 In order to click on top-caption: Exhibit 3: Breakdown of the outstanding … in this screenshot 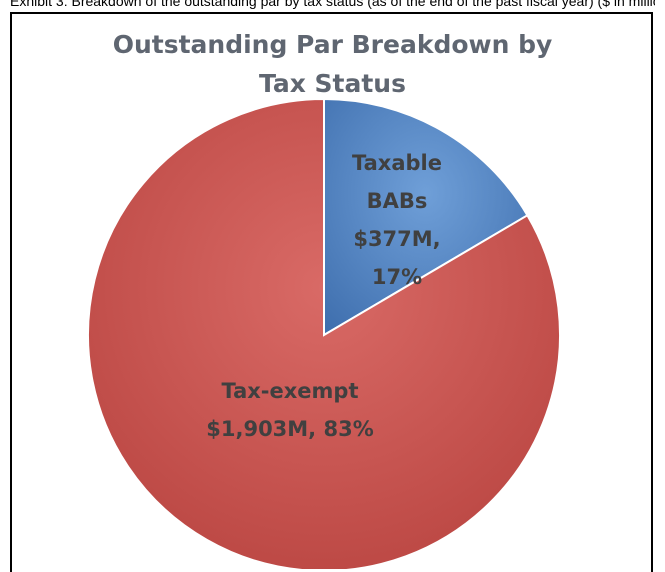, I will do `click(332, 4)`.